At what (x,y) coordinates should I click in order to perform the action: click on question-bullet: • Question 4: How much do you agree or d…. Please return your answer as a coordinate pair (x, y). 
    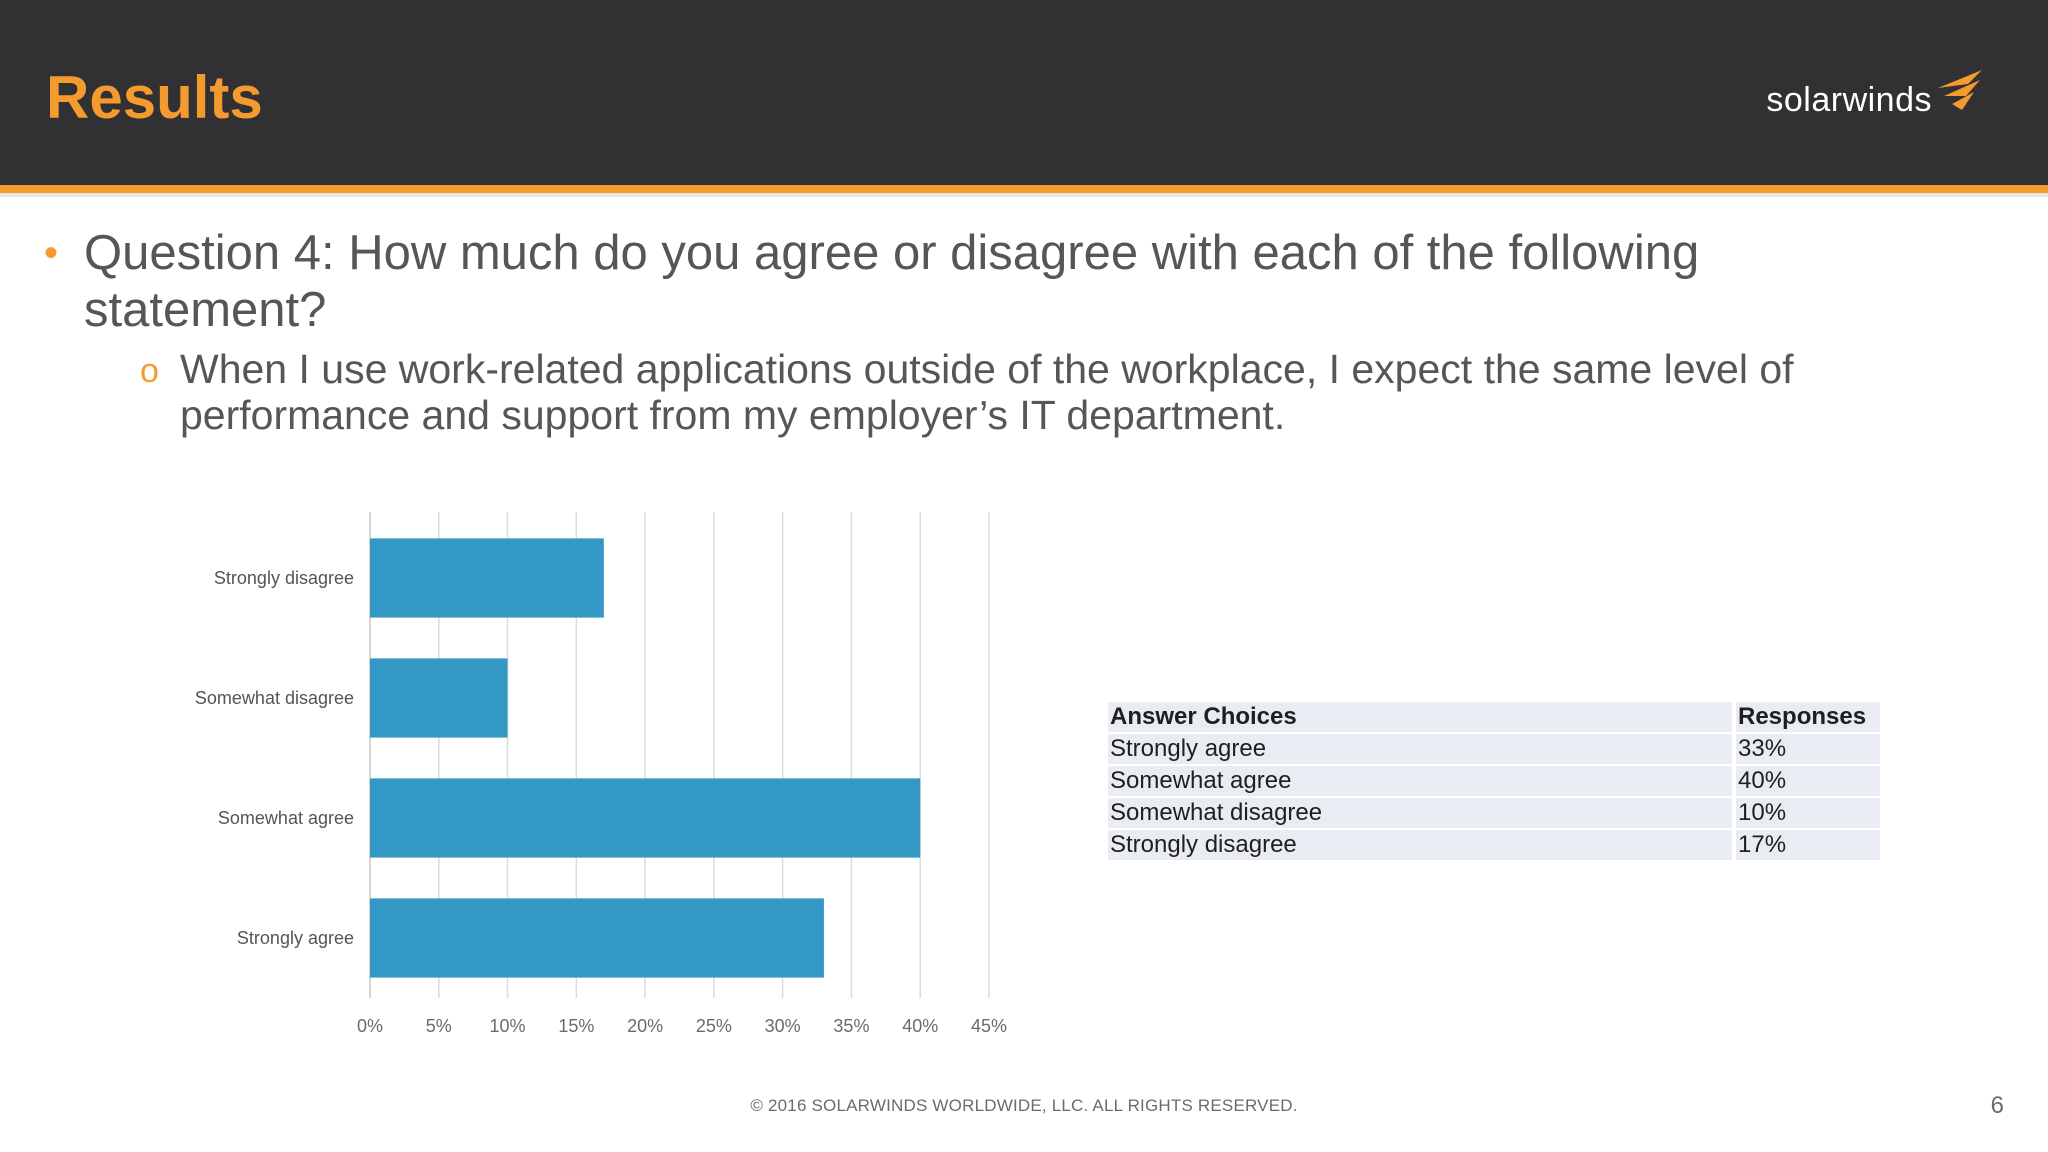
    Looking at the image, I should click on (954, 282).